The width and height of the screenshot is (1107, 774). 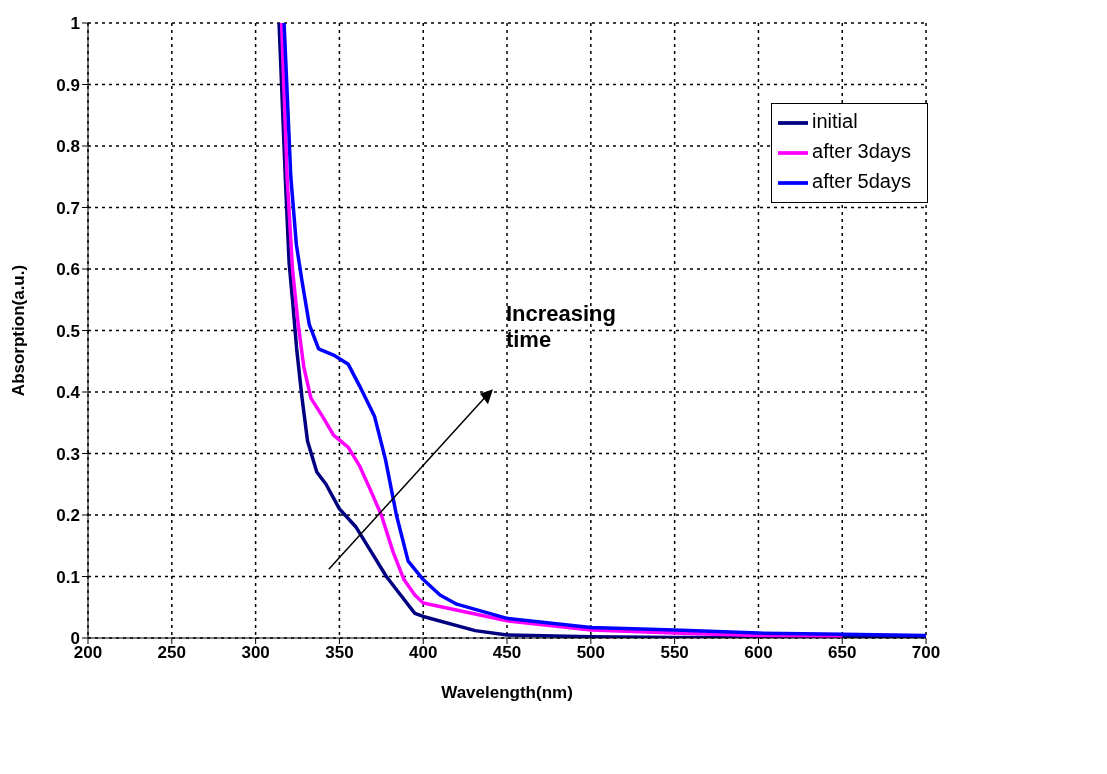 I want to click on legend-label: initial, so click(x=835, y=121).